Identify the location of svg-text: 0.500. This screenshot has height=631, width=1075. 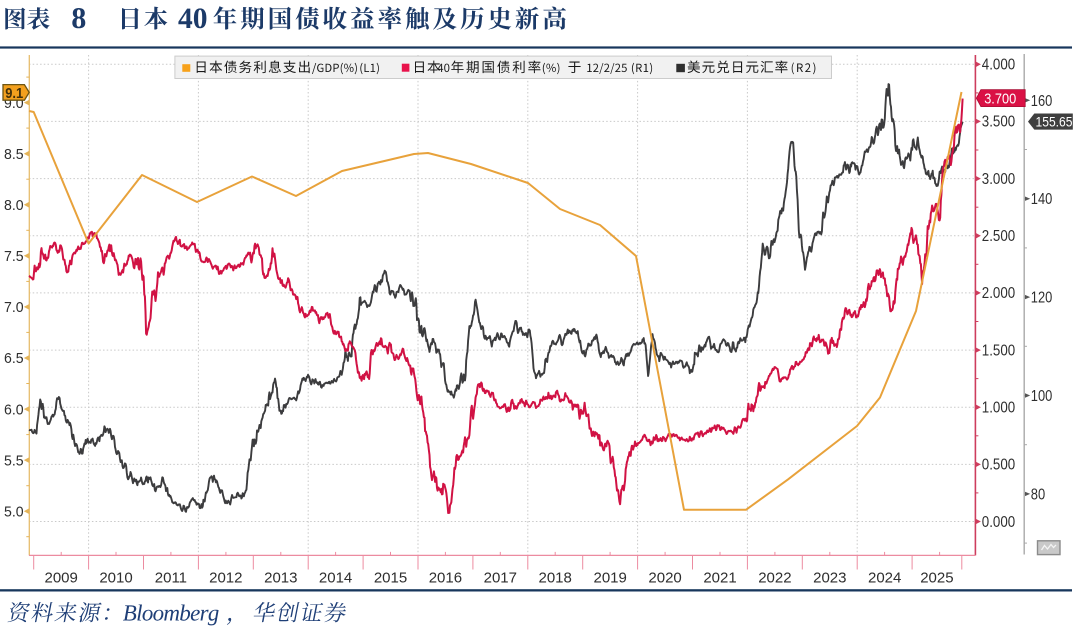
(999, 465).